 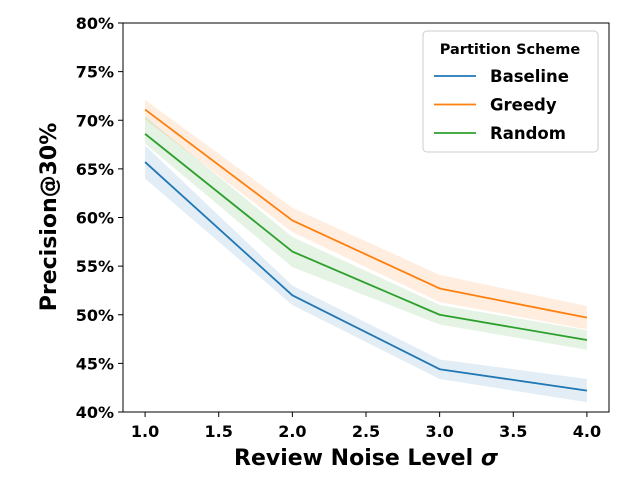 I want to click on legend: Partition Scheme Baseline Greedy Random, so click(x=510, y=91).